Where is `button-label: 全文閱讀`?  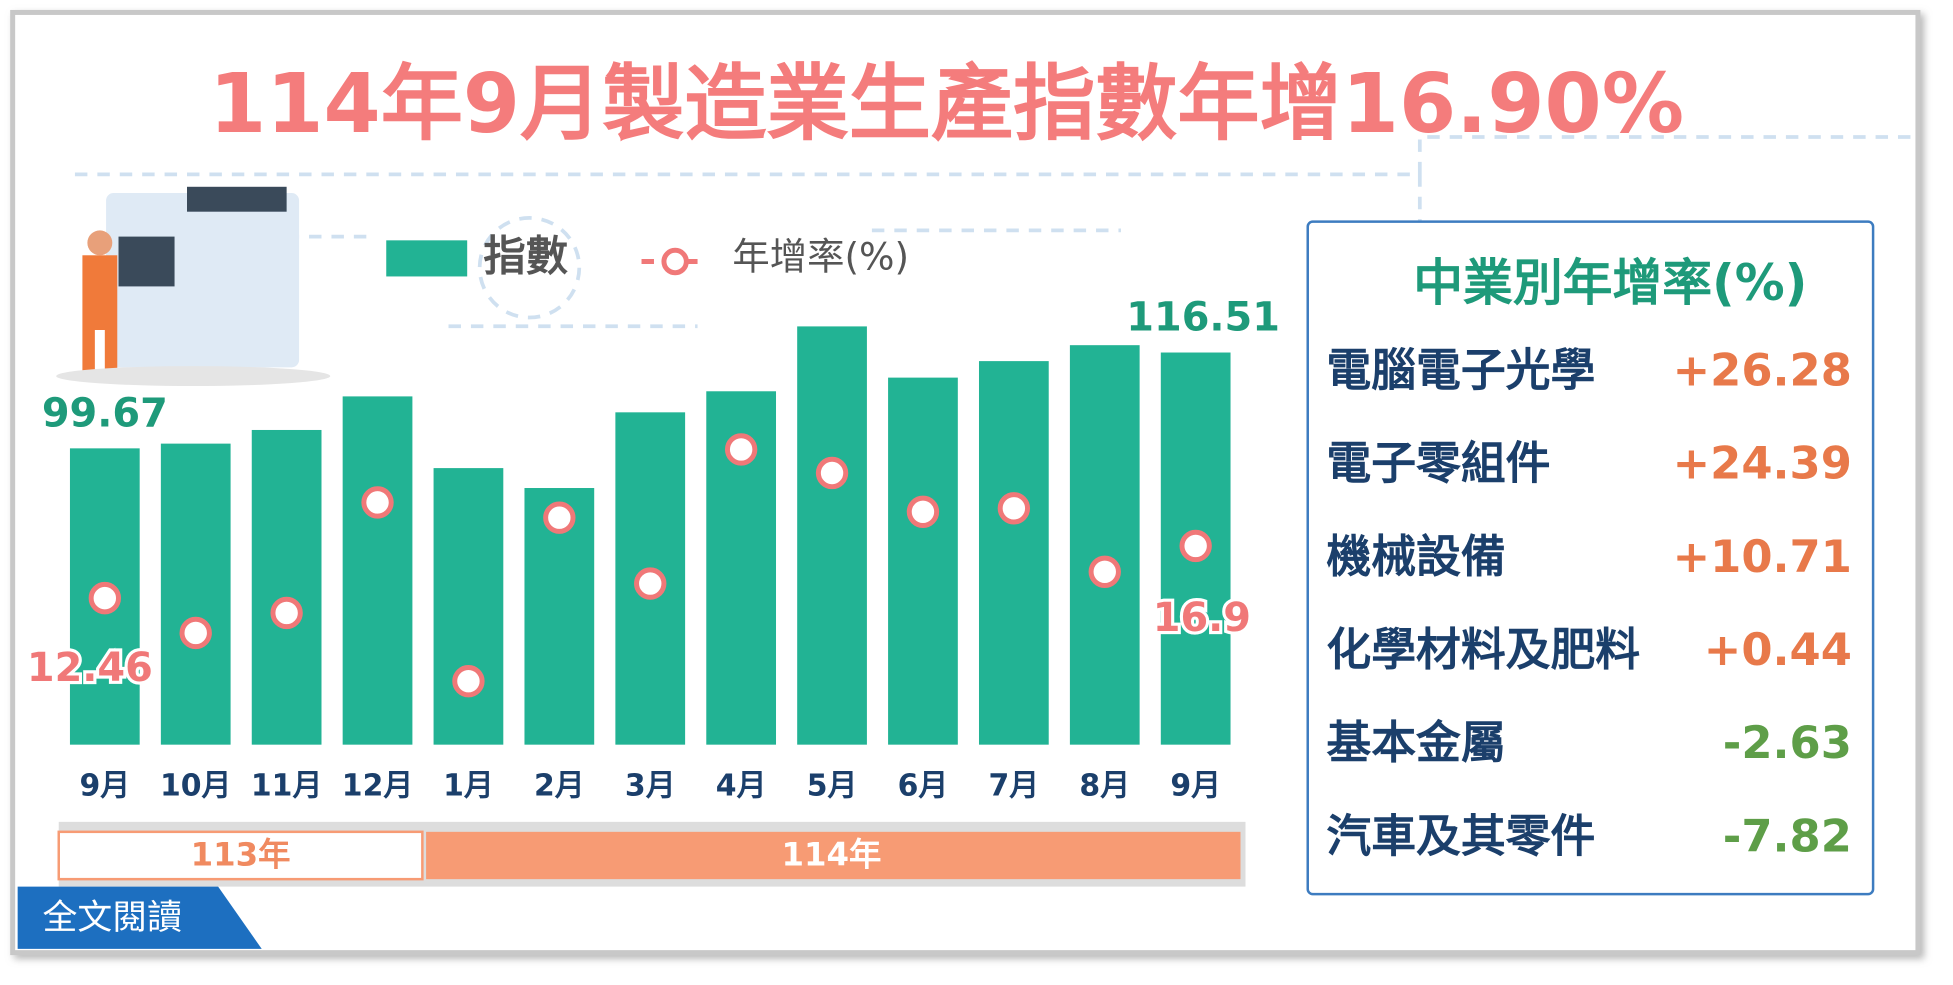
button-label: 全文閱讀 is located at coordinates (112, 918).